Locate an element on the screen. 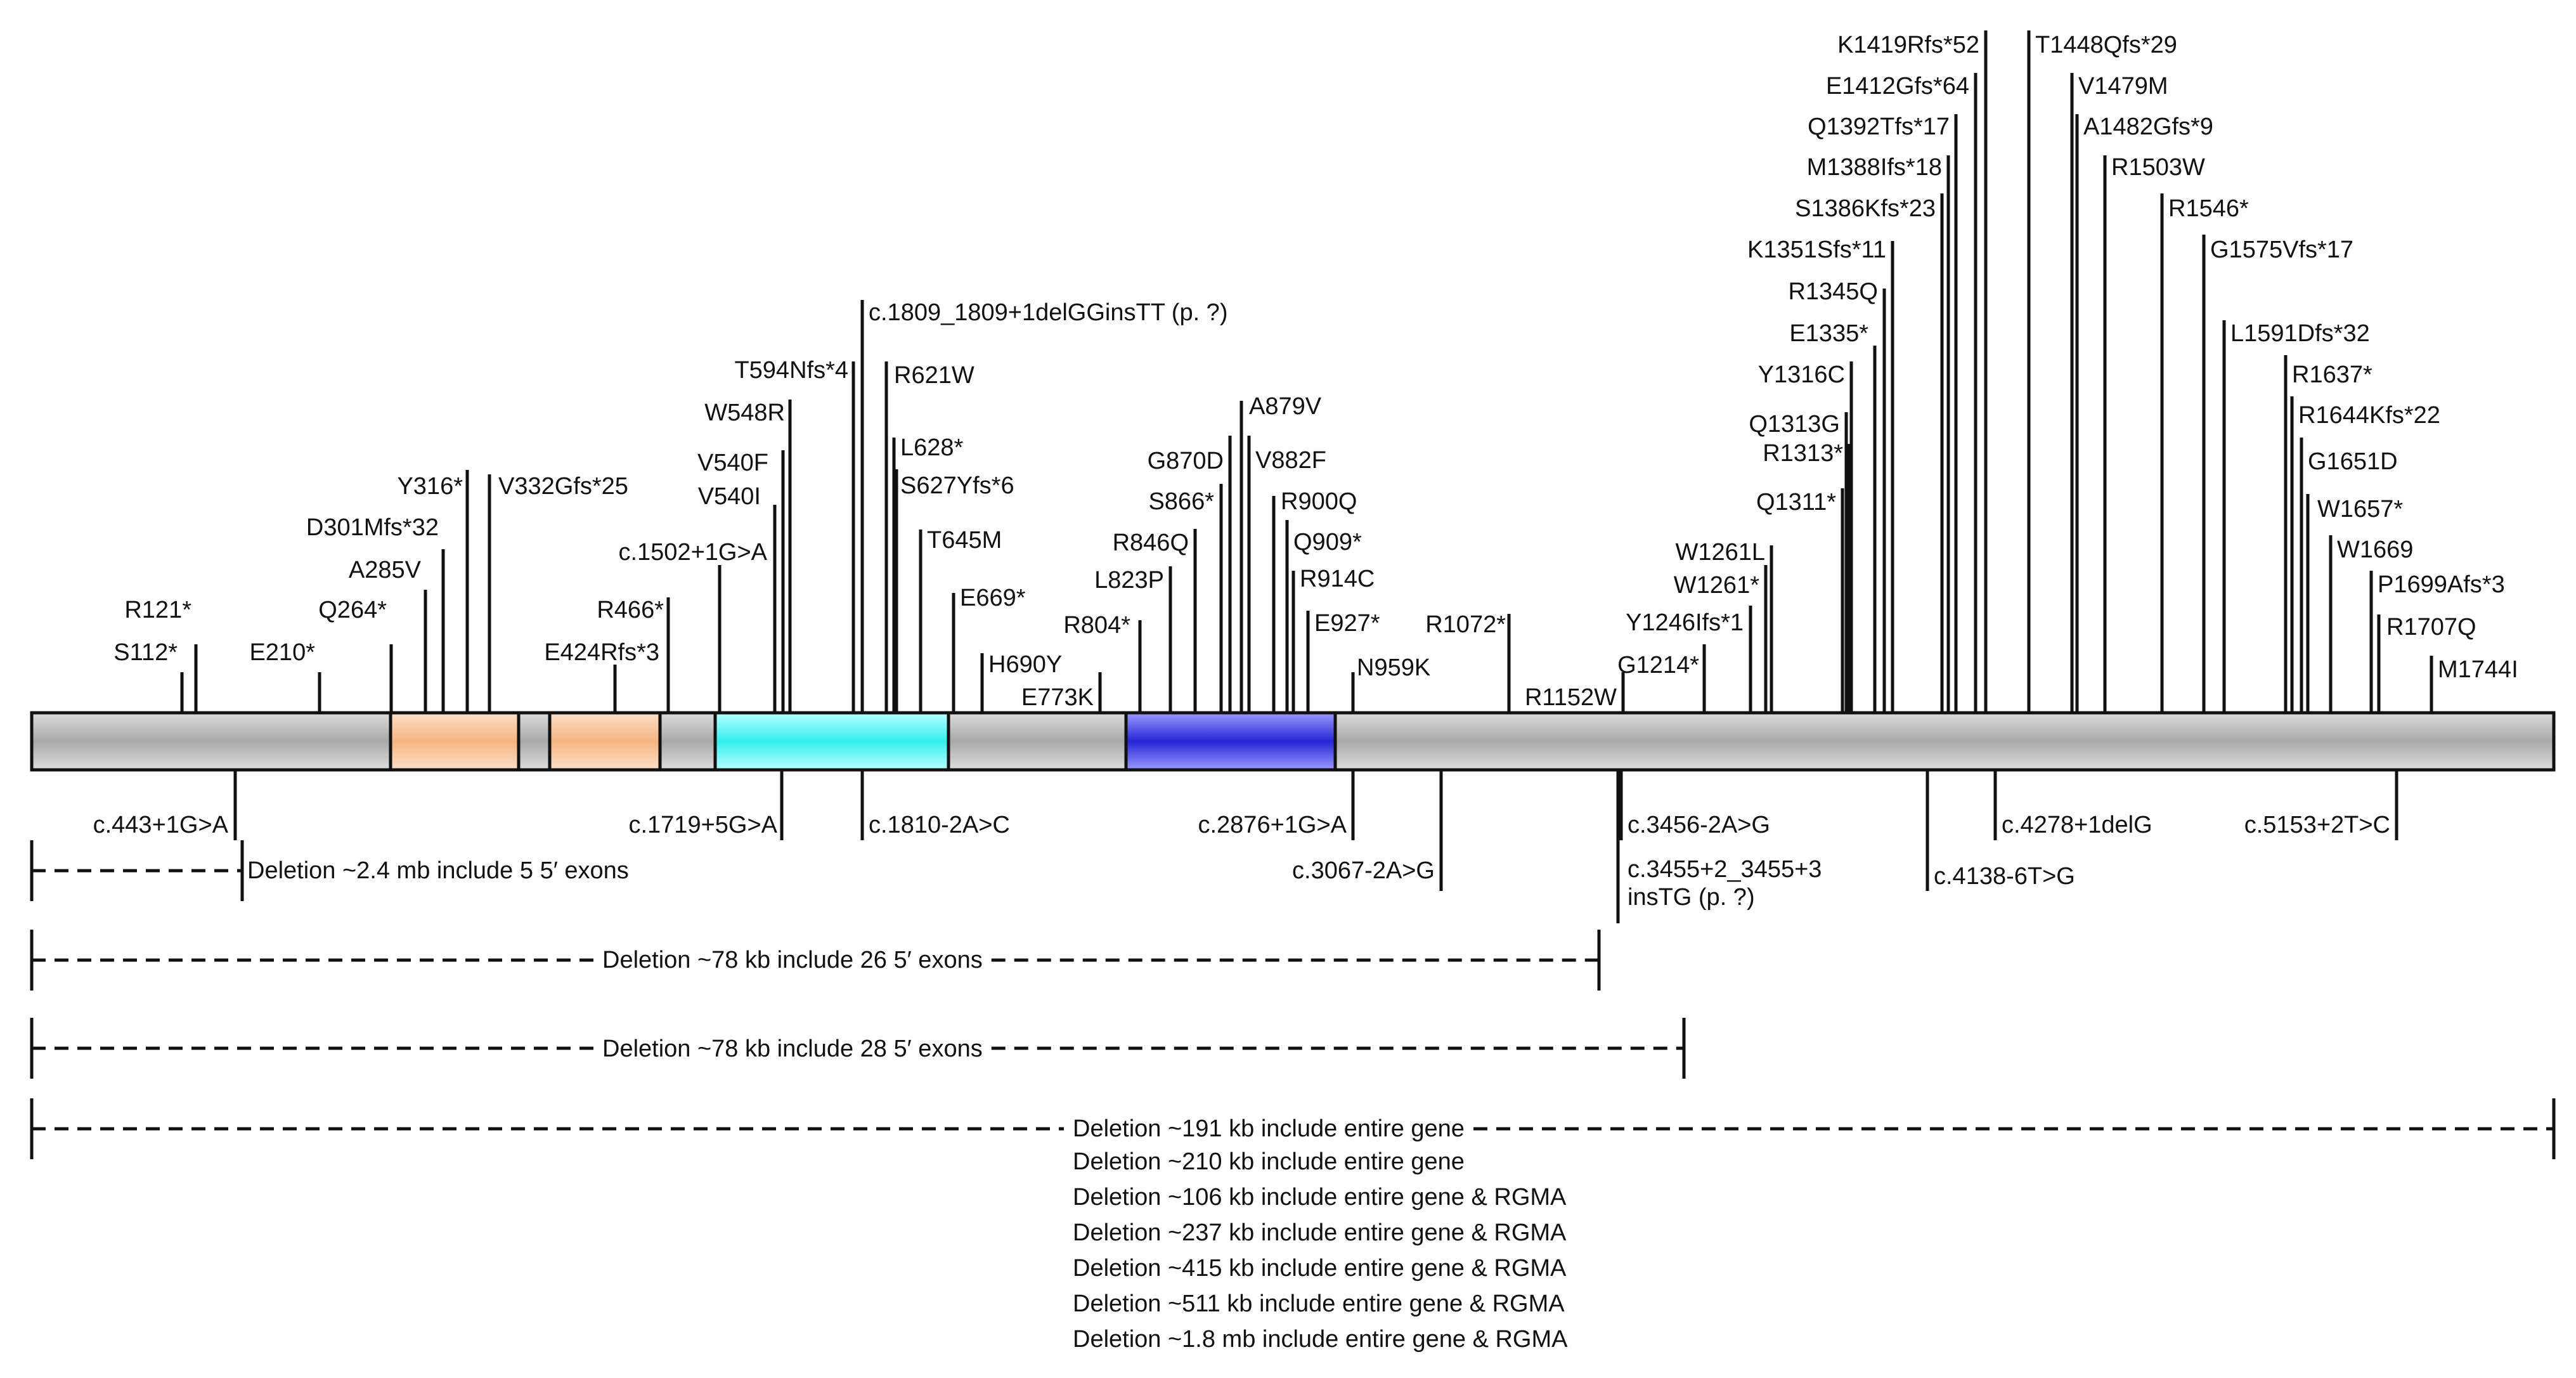  blue-domain is located at coordinates (1230, 741).